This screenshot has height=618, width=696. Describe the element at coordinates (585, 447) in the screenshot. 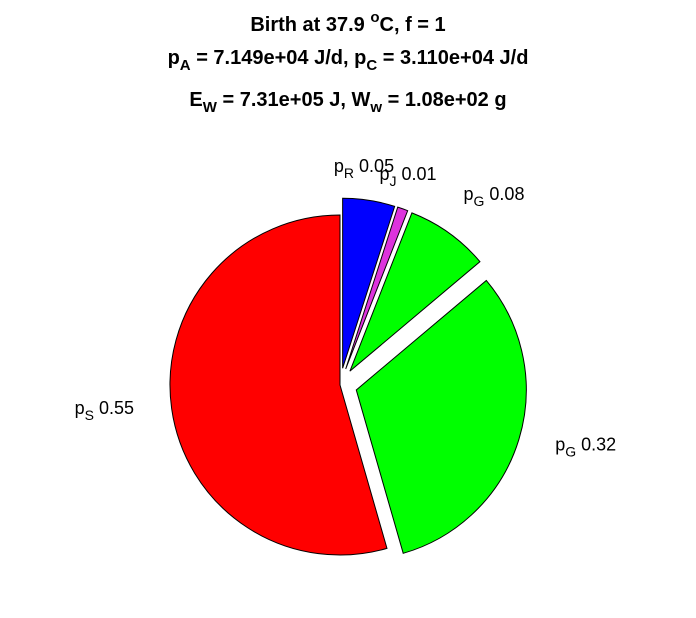

I see `slice-label-4: pG 0.32` at that location.